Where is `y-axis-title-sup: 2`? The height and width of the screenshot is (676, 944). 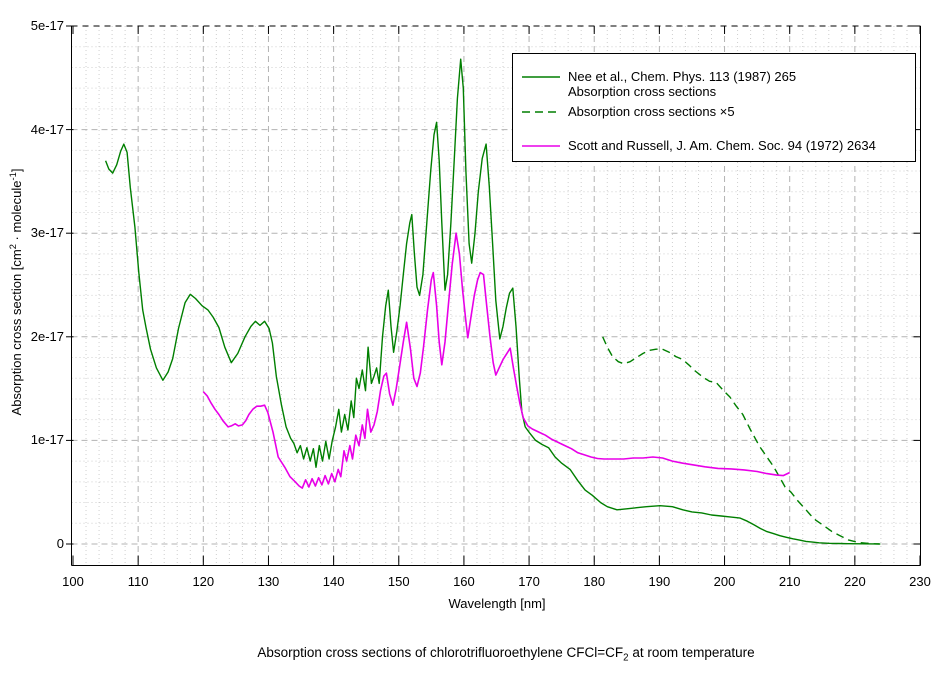
y-axis-title-sup: 2 is located at coordinates (12, 247).